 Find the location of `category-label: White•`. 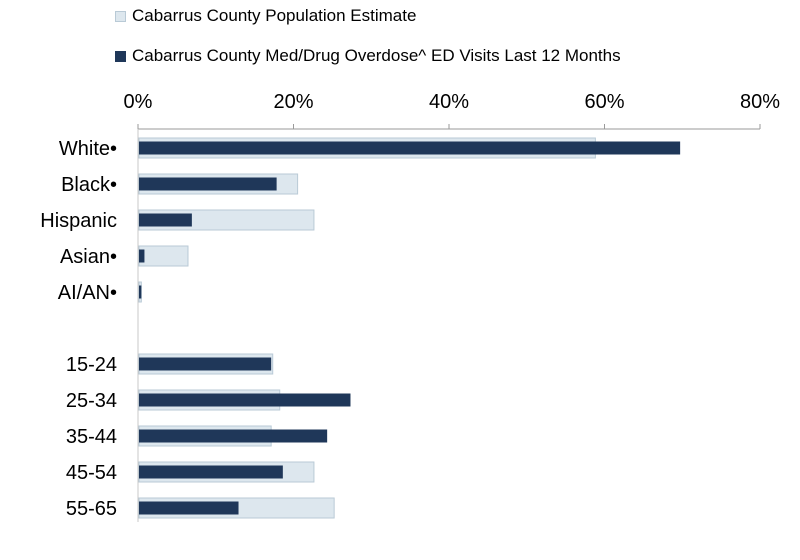

category-label: White• is located at coordinates (88, 149).